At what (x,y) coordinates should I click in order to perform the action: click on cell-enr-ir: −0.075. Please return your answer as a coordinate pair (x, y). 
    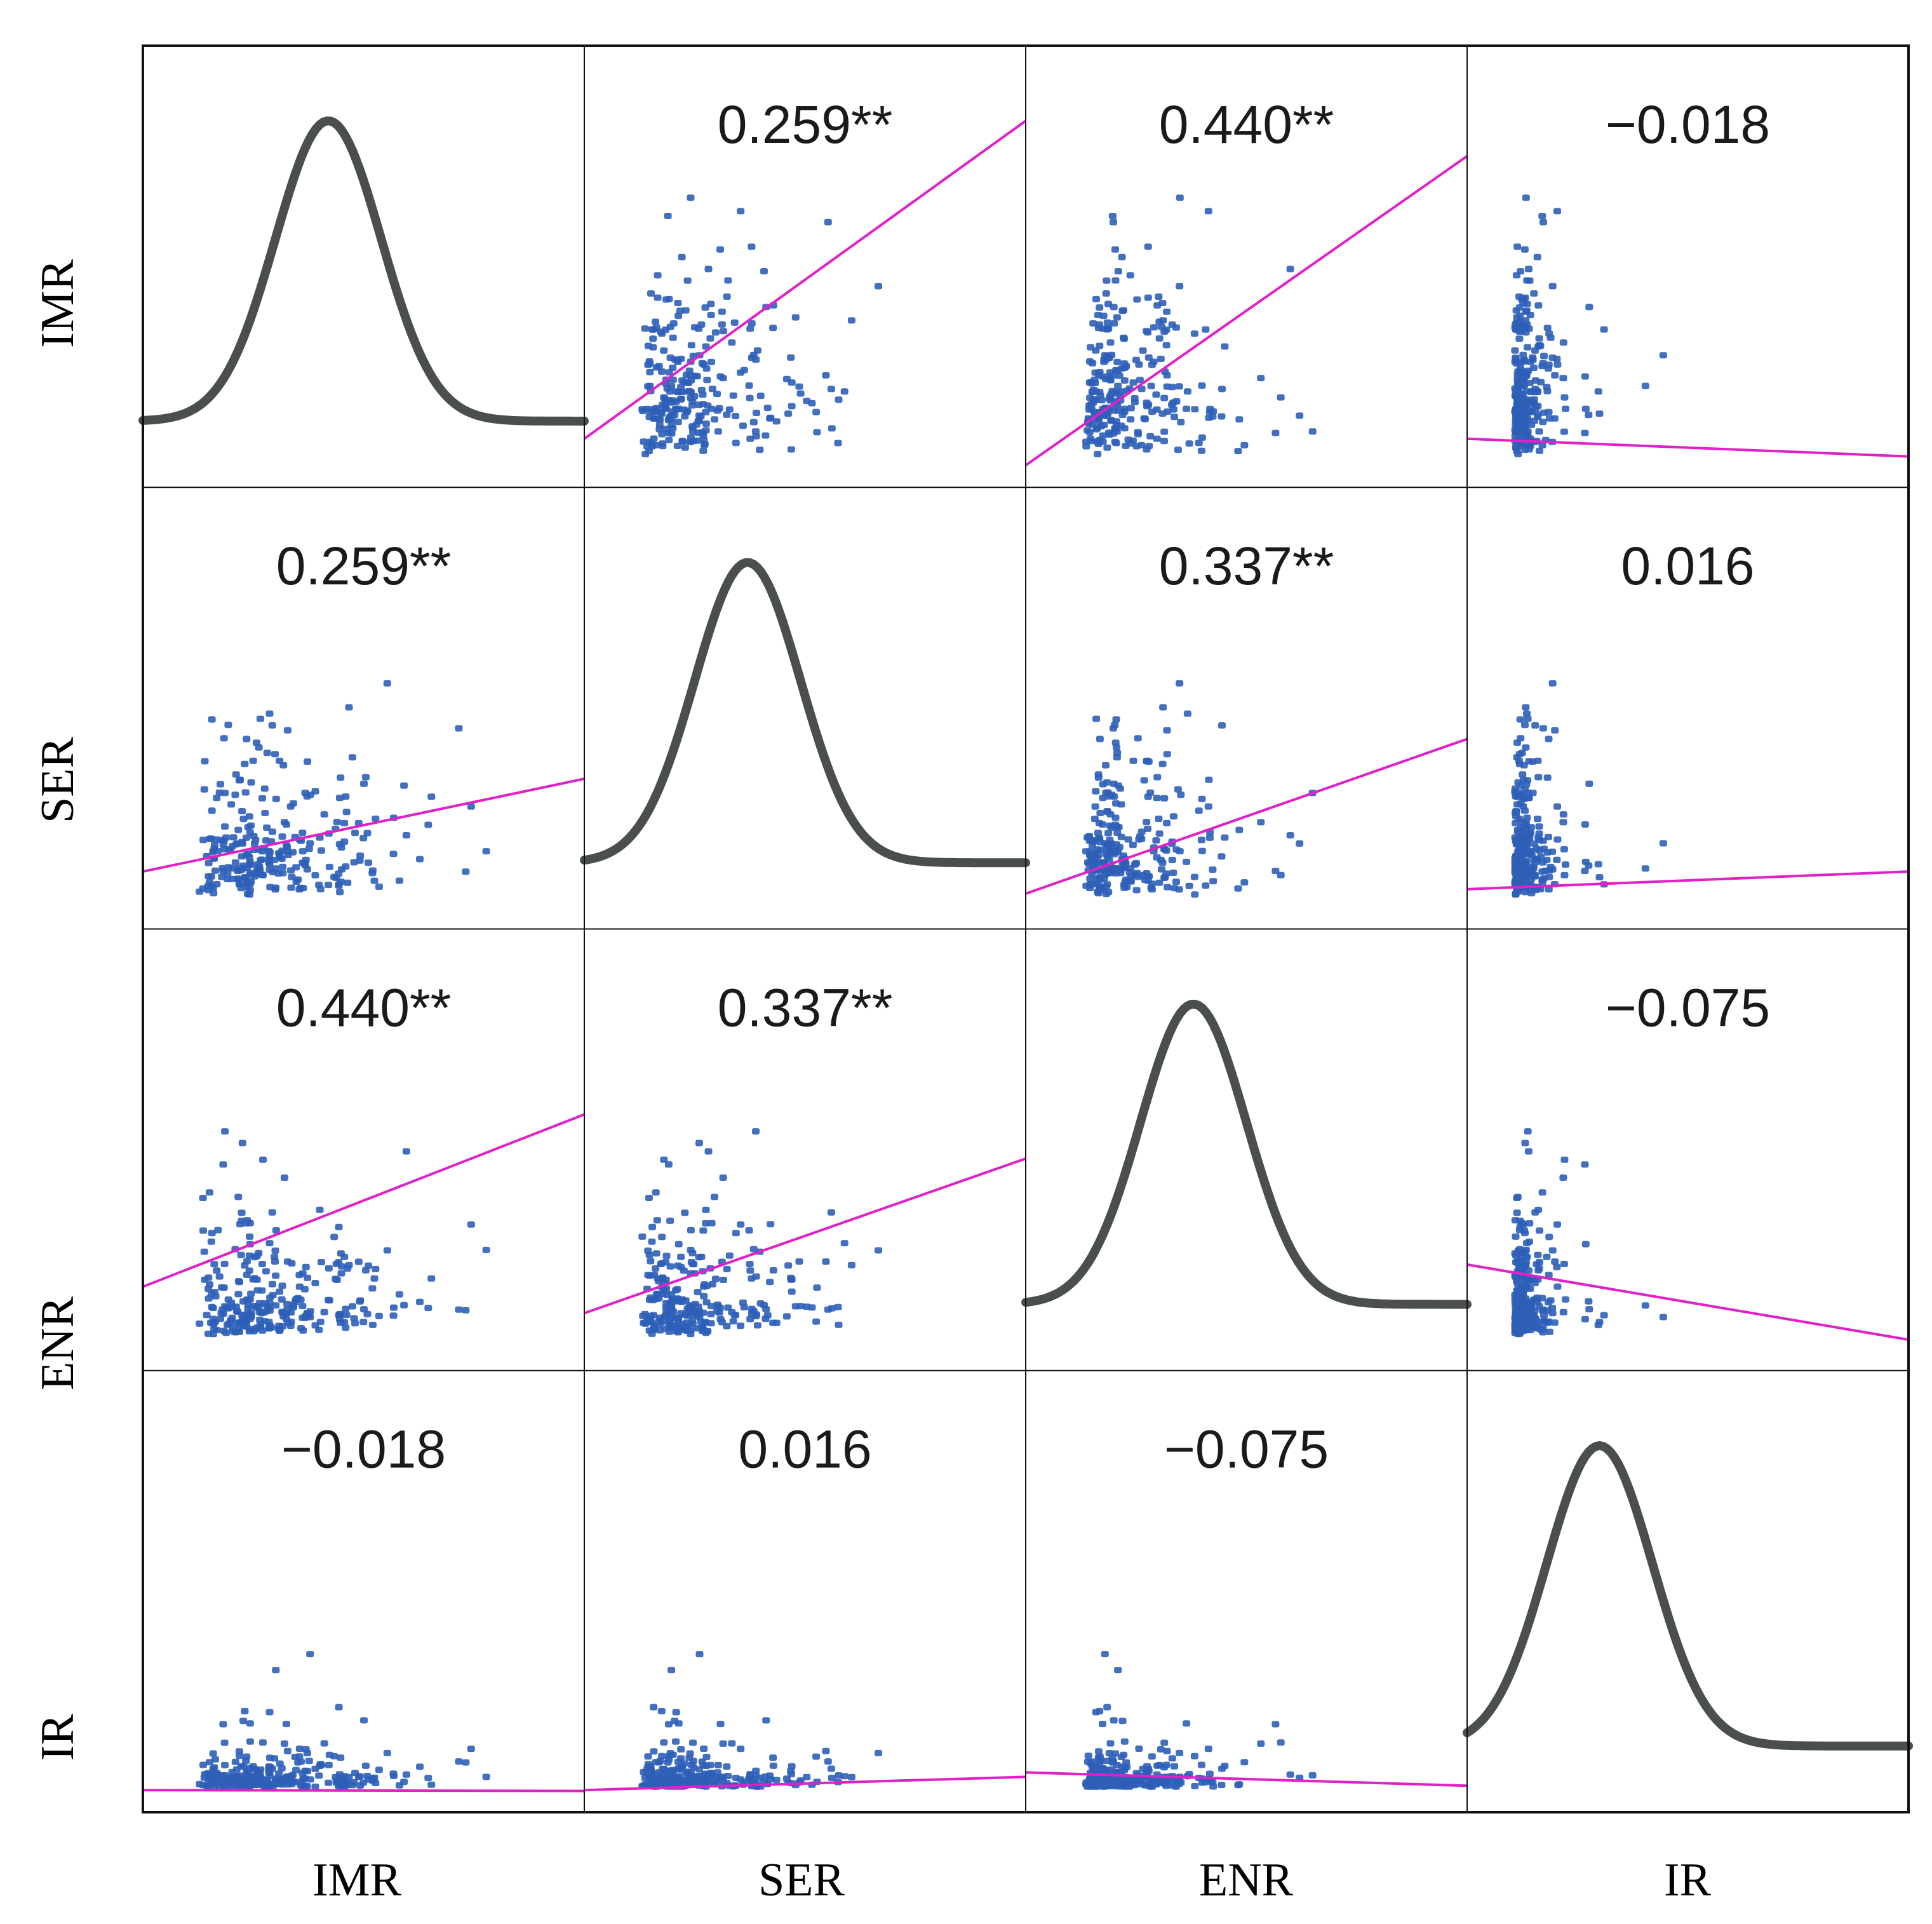
    Looking at the image, I should click on (1687, 1160).